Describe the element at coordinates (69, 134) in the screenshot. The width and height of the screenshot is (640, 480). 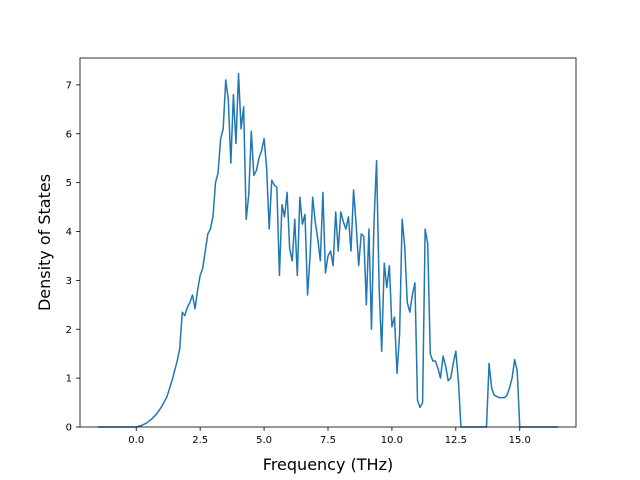
I see `y-tick-label: 6` at that location.